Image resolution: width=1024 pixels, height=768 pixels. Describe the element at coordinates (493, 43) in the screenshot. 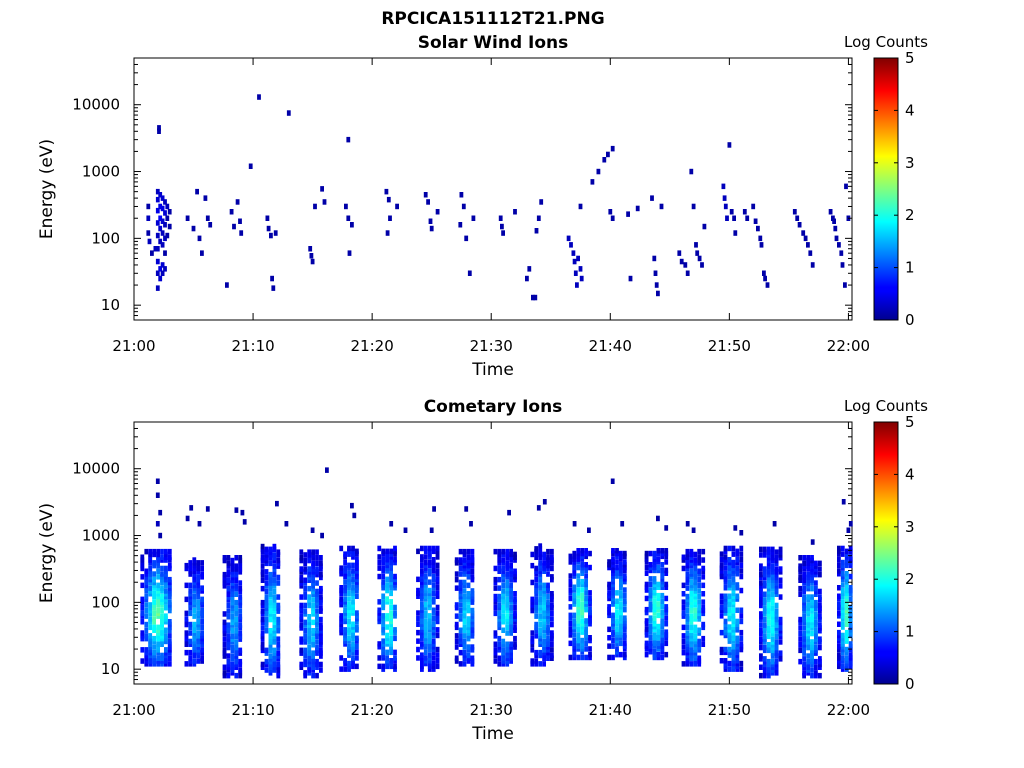

I see `panel-title: Solar Wind Ions` at that location.